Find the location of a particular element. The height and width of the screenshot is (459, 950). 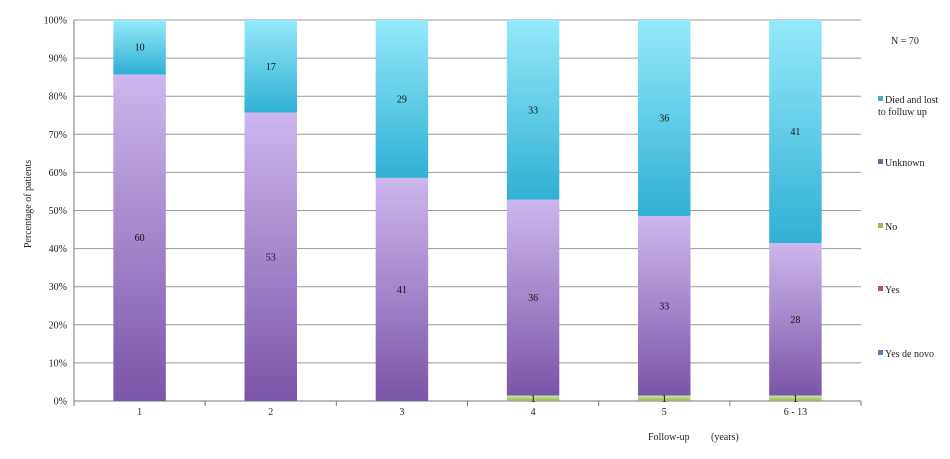

y-tick-label: 10% is located at coordinates (58, 363).